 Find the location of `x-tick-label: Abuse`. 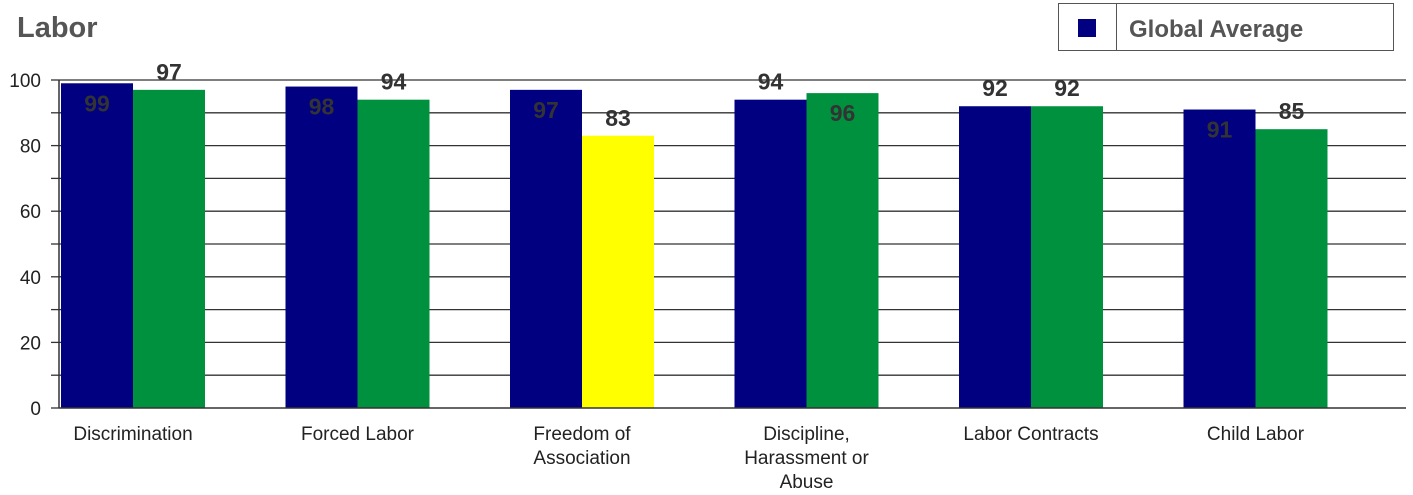

x-tick-label: Abuse is located at coordinates (807, 482).